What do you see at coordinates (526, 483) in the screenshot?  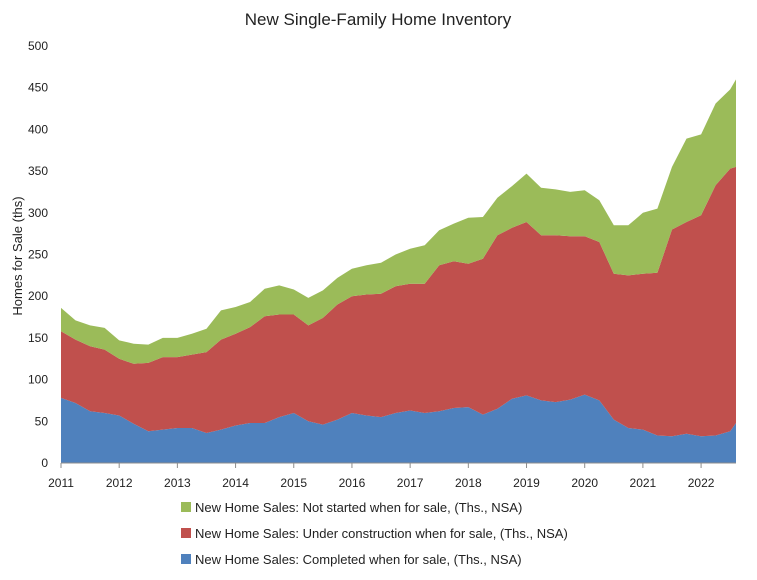 I see `x-tick-label: 2019` at bounding box center [526, 483].